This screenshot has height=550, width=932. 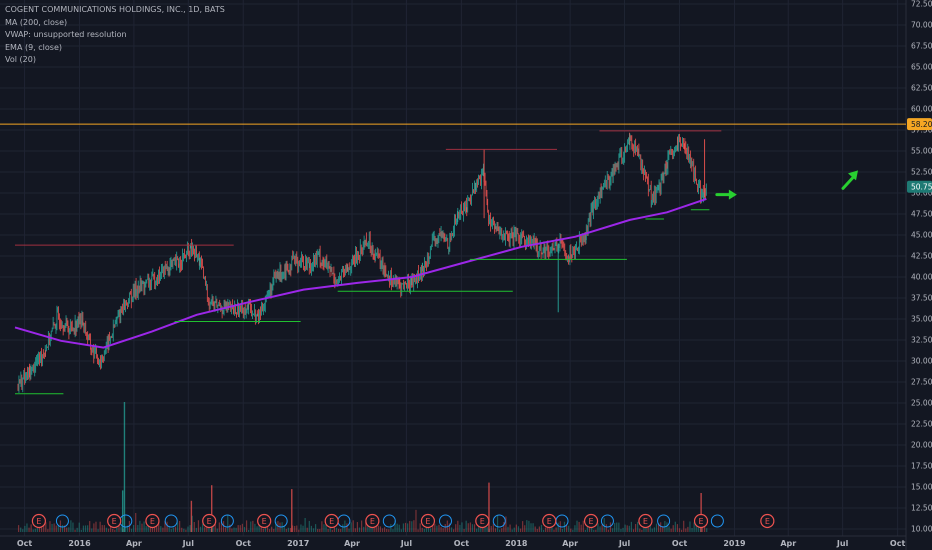 I want to click on price-tick-label: 70.00, so click(x=921, y=25).